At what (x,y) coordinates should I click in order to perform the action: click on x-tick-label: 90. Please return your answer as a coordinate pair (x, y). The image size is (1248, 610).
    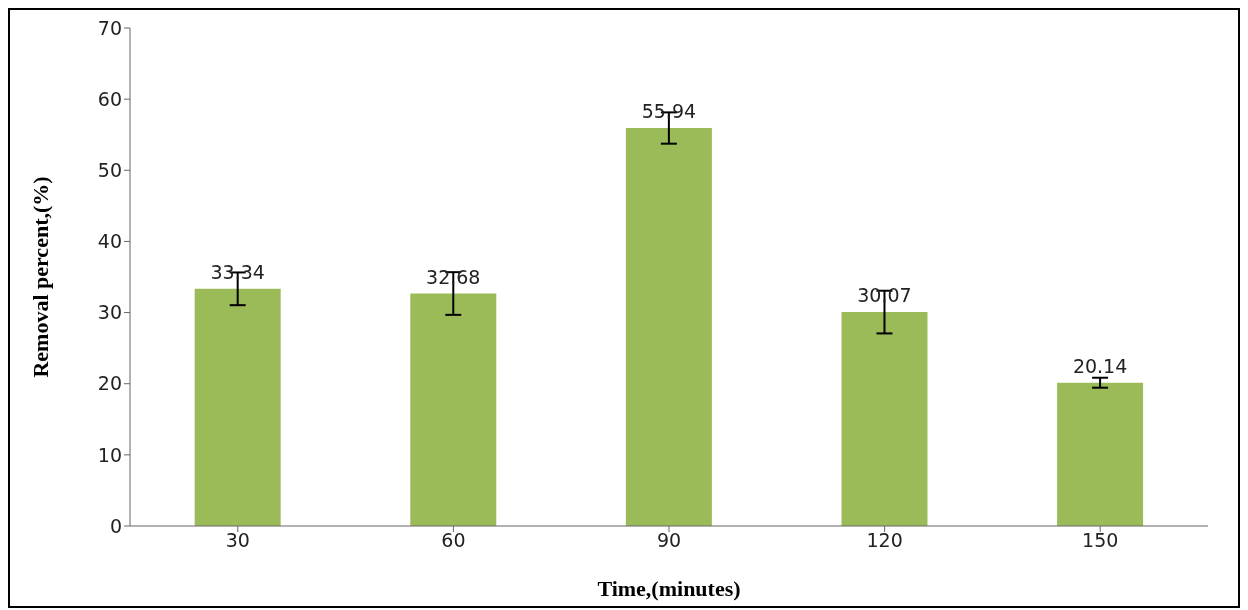
    Looking at the image, I should click on (669, 540).